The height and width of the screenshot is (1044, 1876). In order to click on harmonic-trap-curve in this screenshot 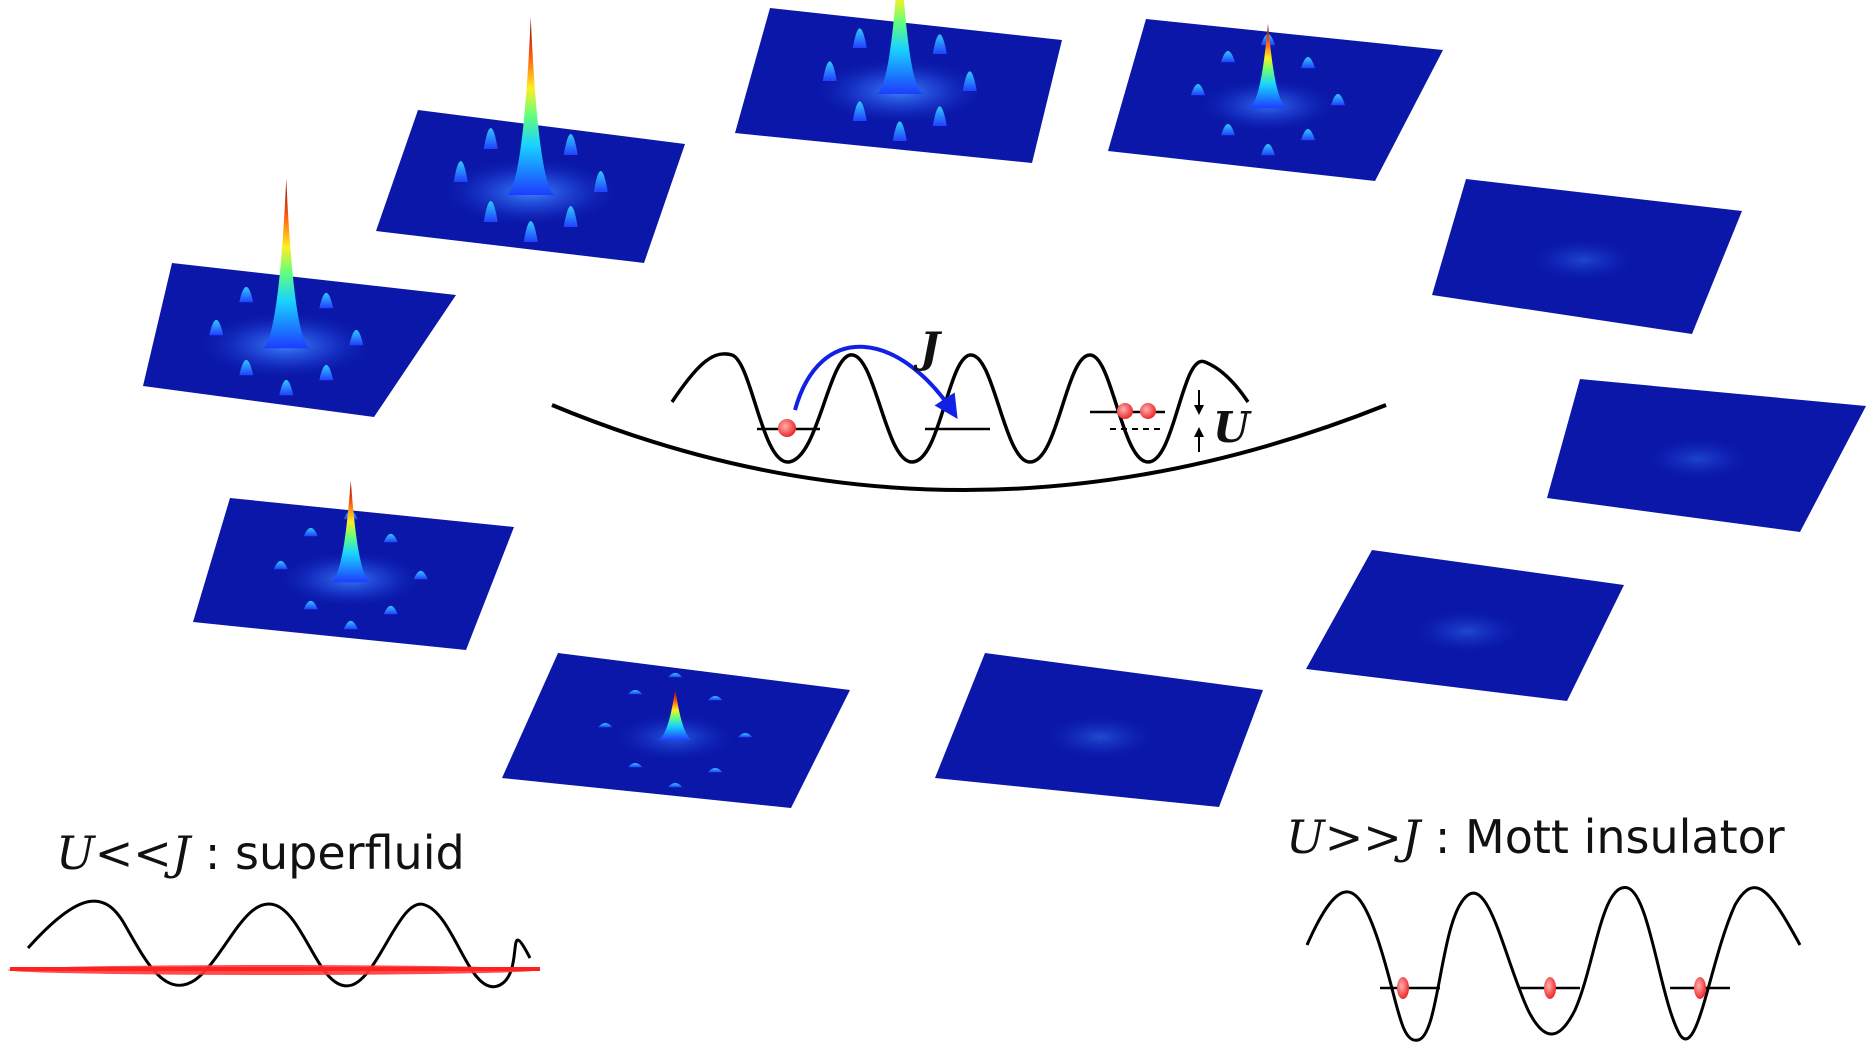, I will do `click(969, 447)`.